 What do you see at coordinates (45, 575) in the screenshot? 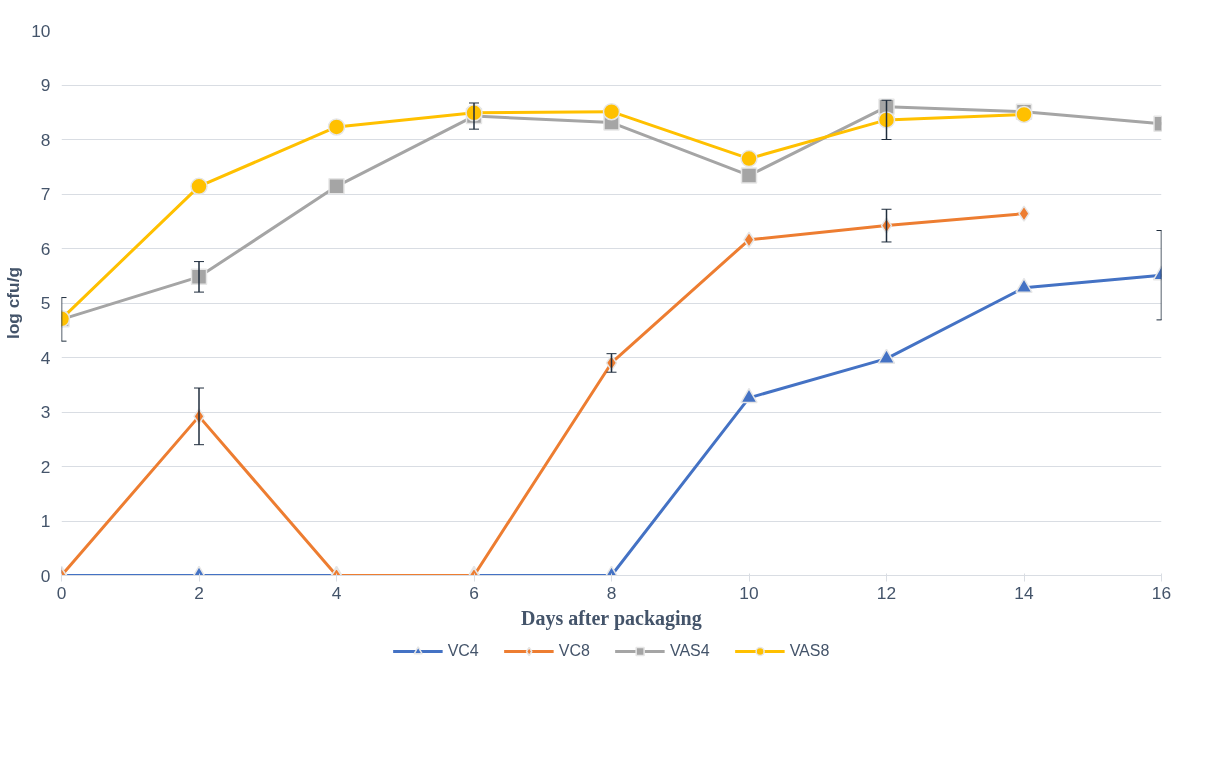
I see `y-tick-label: 0` at bounding box center [45, 575].